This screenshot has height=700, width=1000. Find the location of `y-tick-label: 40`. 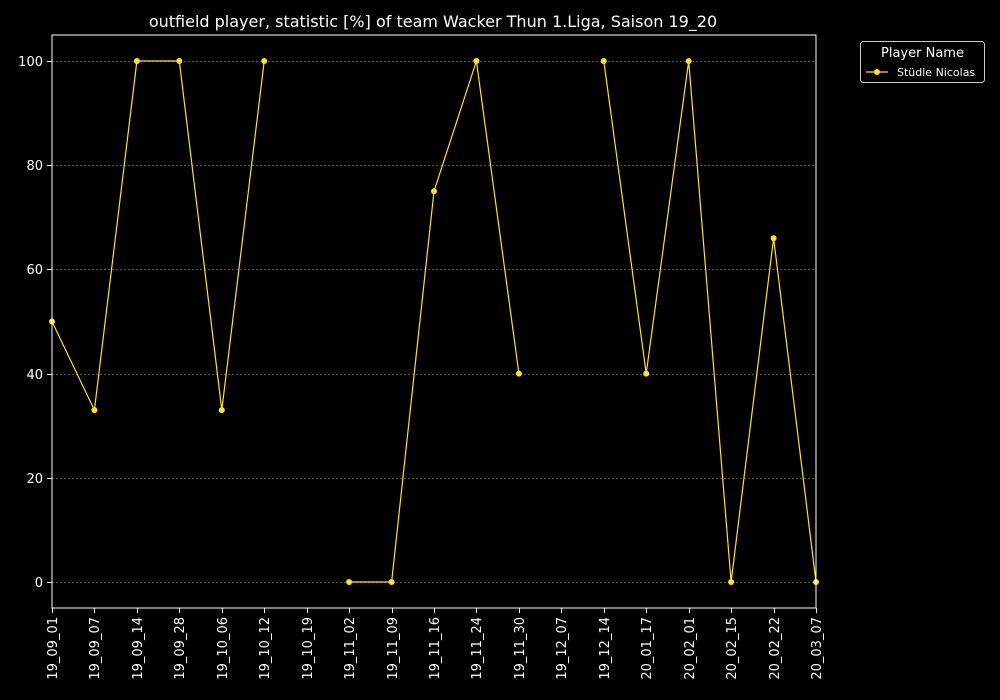

y-tick-label: 40 is located at coordinates (34, 375).